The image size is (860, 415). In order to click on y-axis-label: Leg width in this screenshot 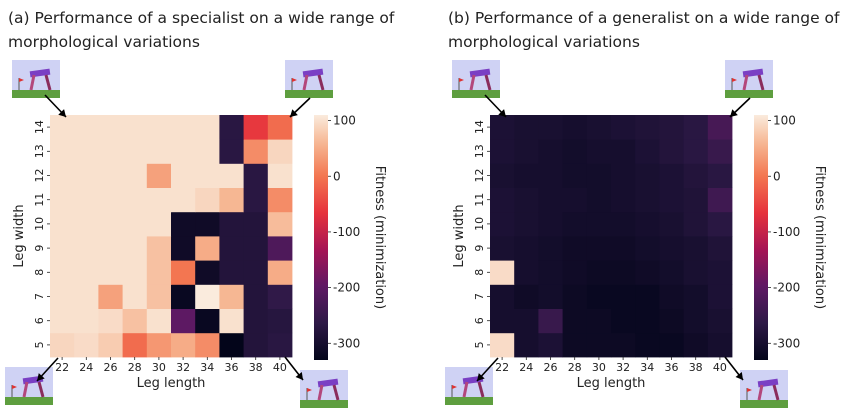, I will do `click(19, 235)`.